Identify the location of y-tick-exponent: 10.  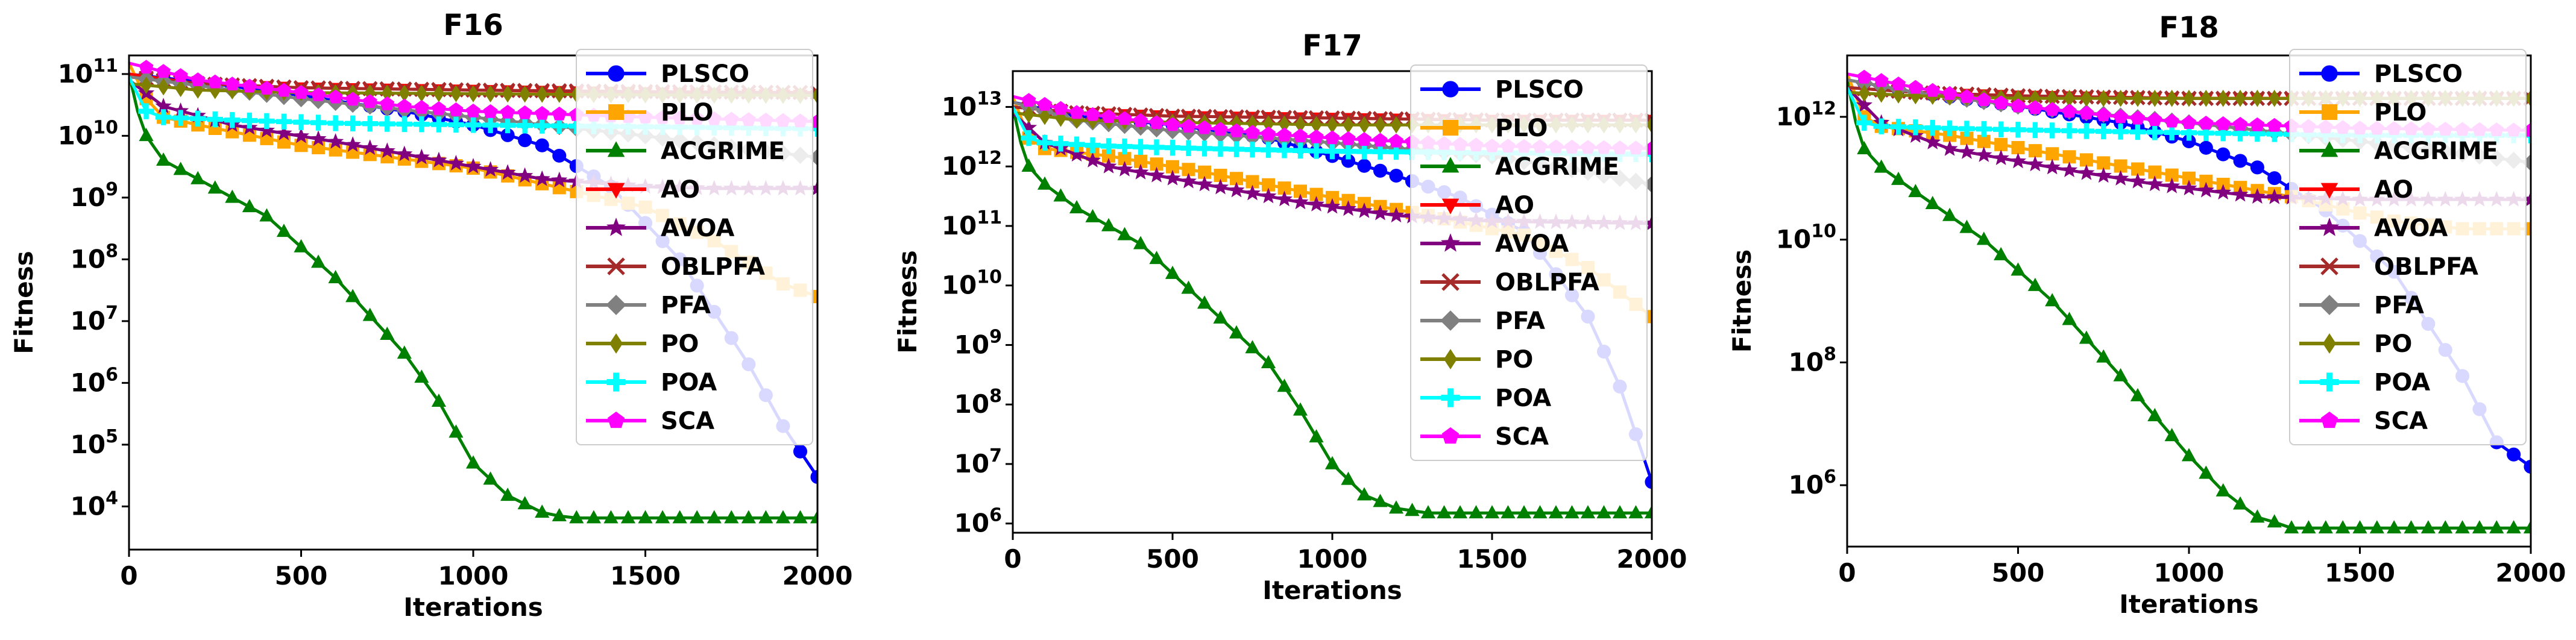
(989, 277).